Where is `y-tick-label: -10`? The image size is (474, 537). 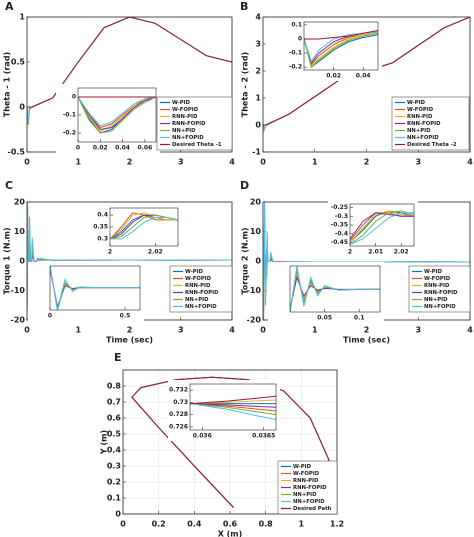
y-tick-label: -10 is located at coordinates (254, 290).